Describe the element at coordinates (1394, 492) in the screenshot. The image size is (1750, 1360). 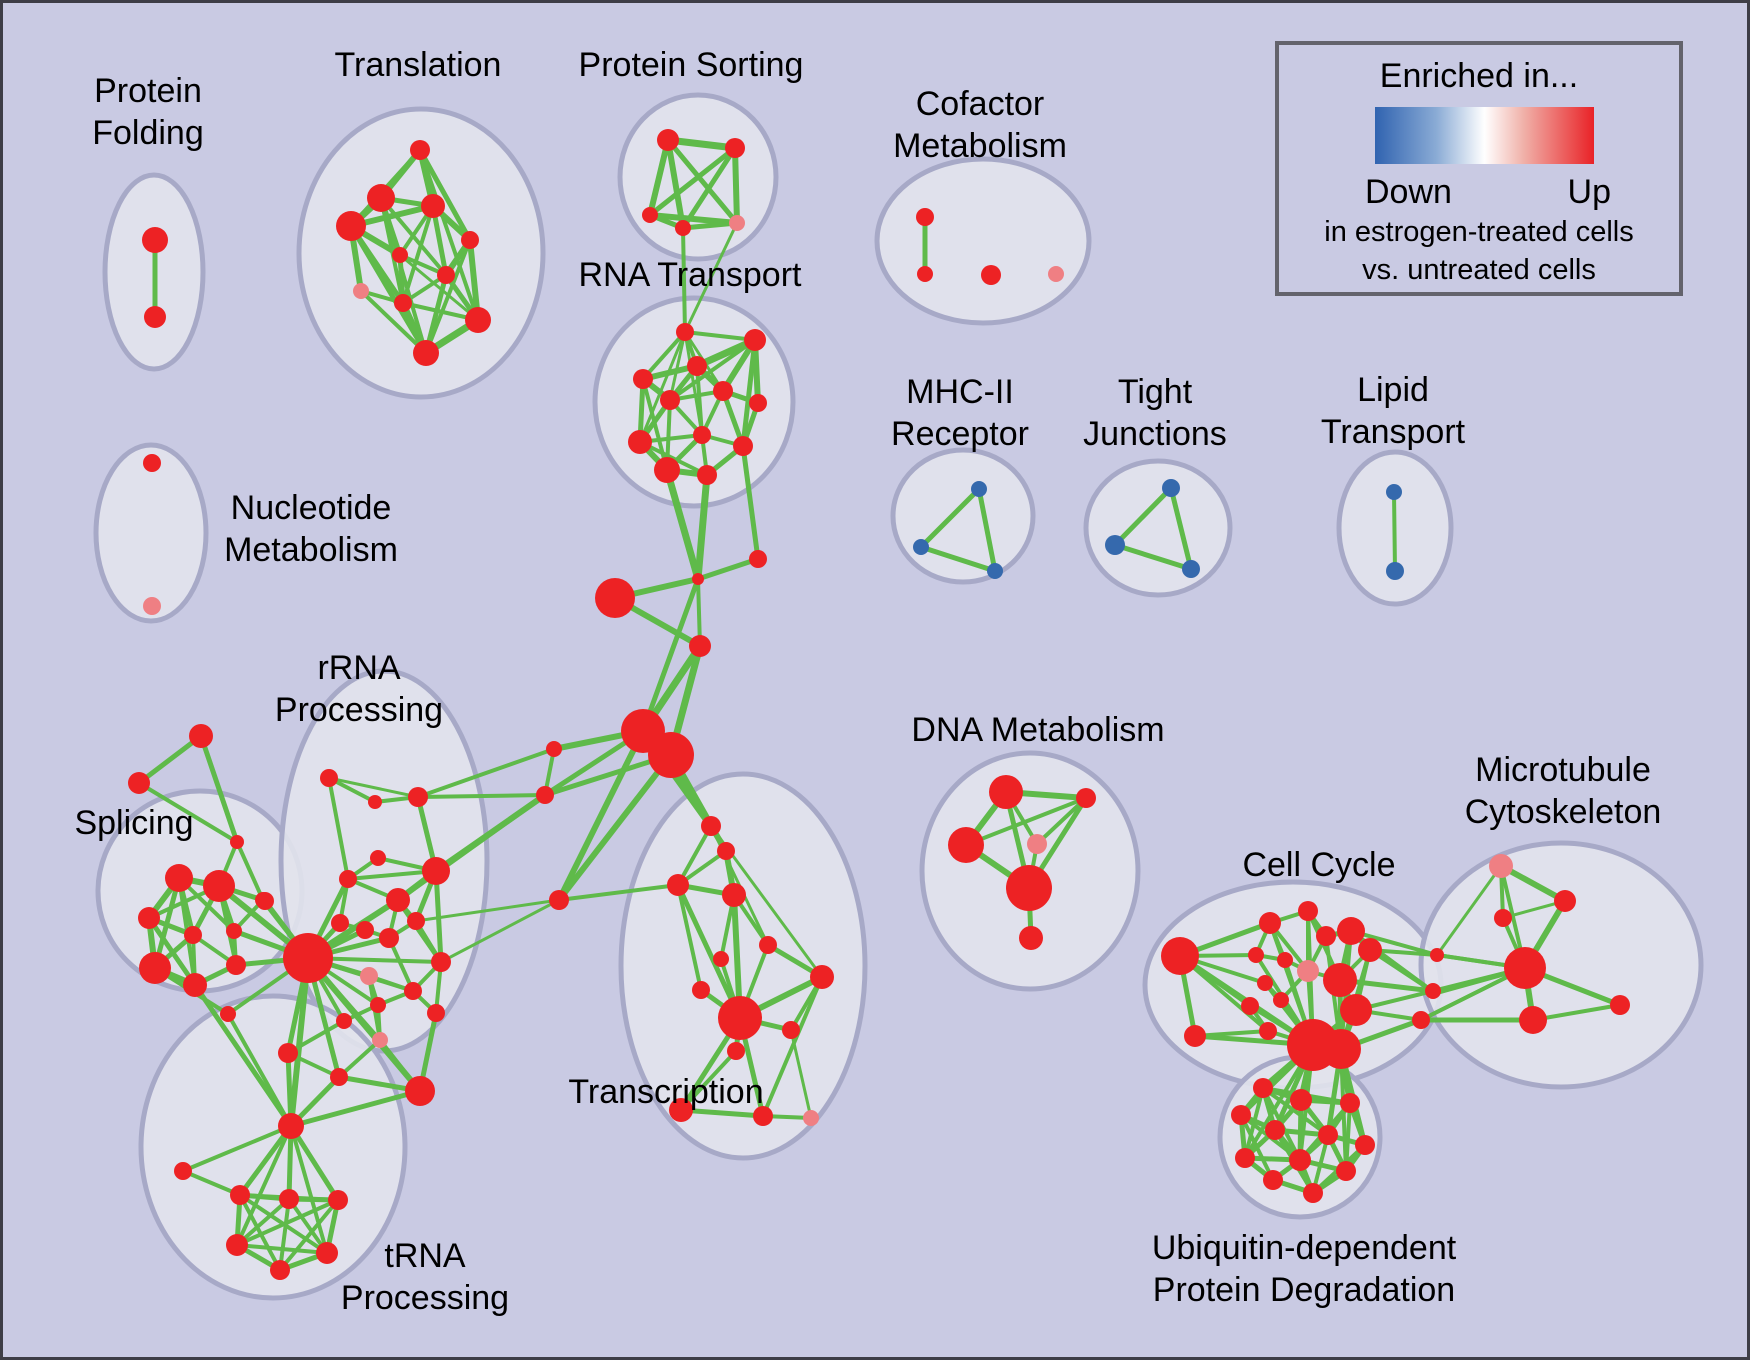
I see `lipid-transport-node` at that location.